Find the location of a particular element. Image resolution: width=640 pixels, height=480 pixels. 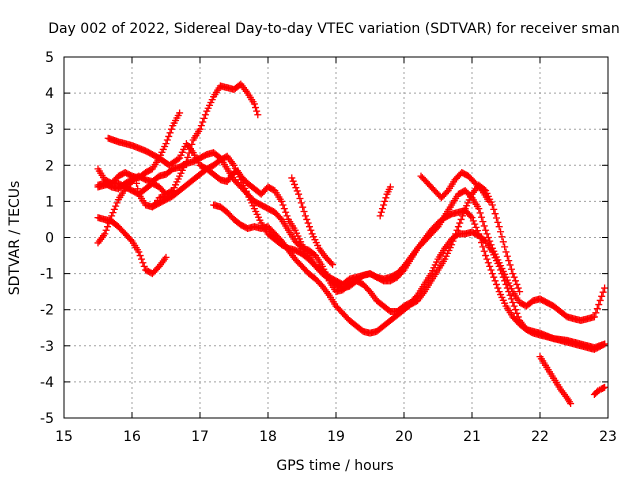

y-tick-label: -5 is located at coordinates (47, 419).